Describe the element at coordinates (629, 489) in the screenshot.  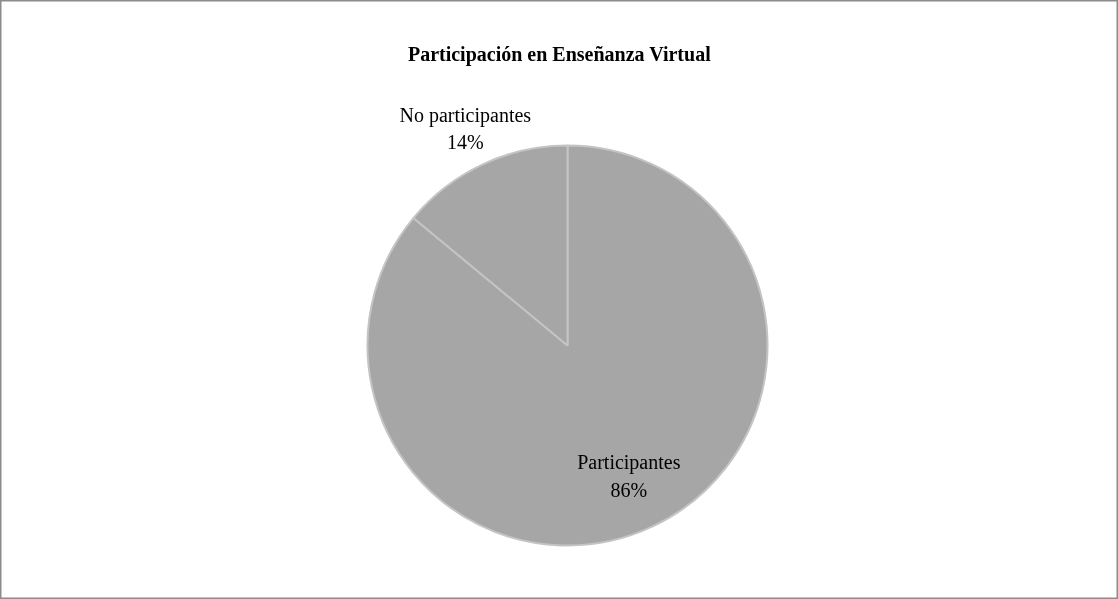
I see `data-label: 86%` at that location.